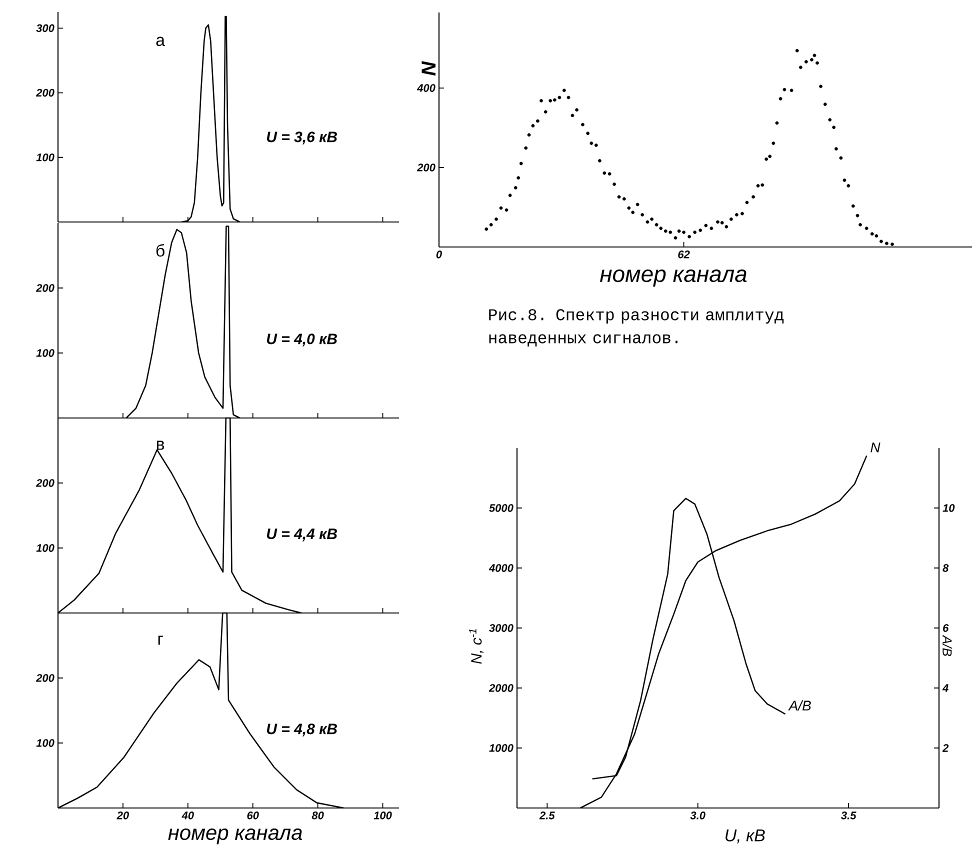 The image size is (974, 860). I want to click on y-tick-label: 300, so click(45, 28).